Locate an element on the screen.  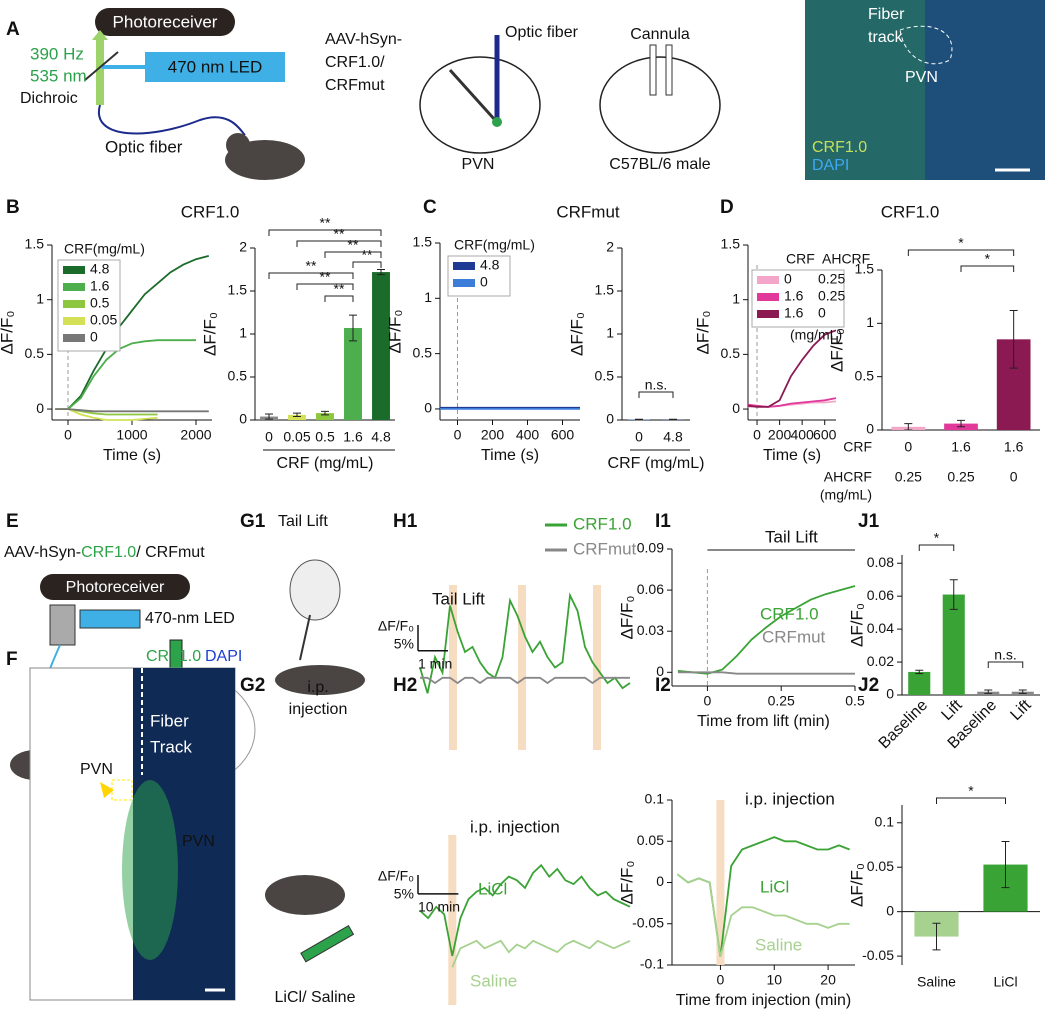
panel-label: C is located at coordinates (430, 207).